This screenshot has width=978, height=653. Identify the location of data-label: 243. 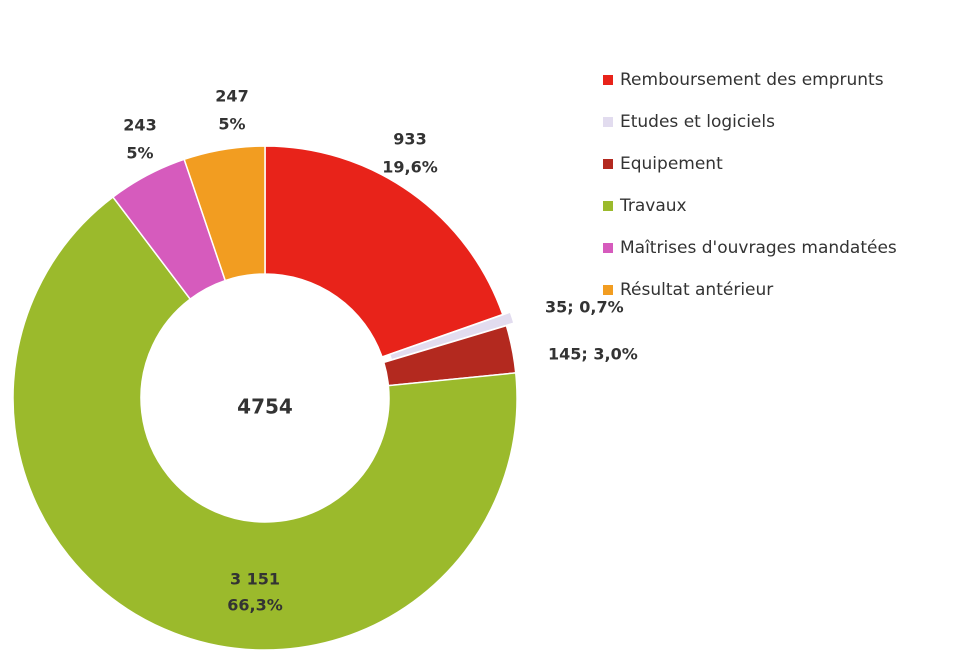
(139, 125).